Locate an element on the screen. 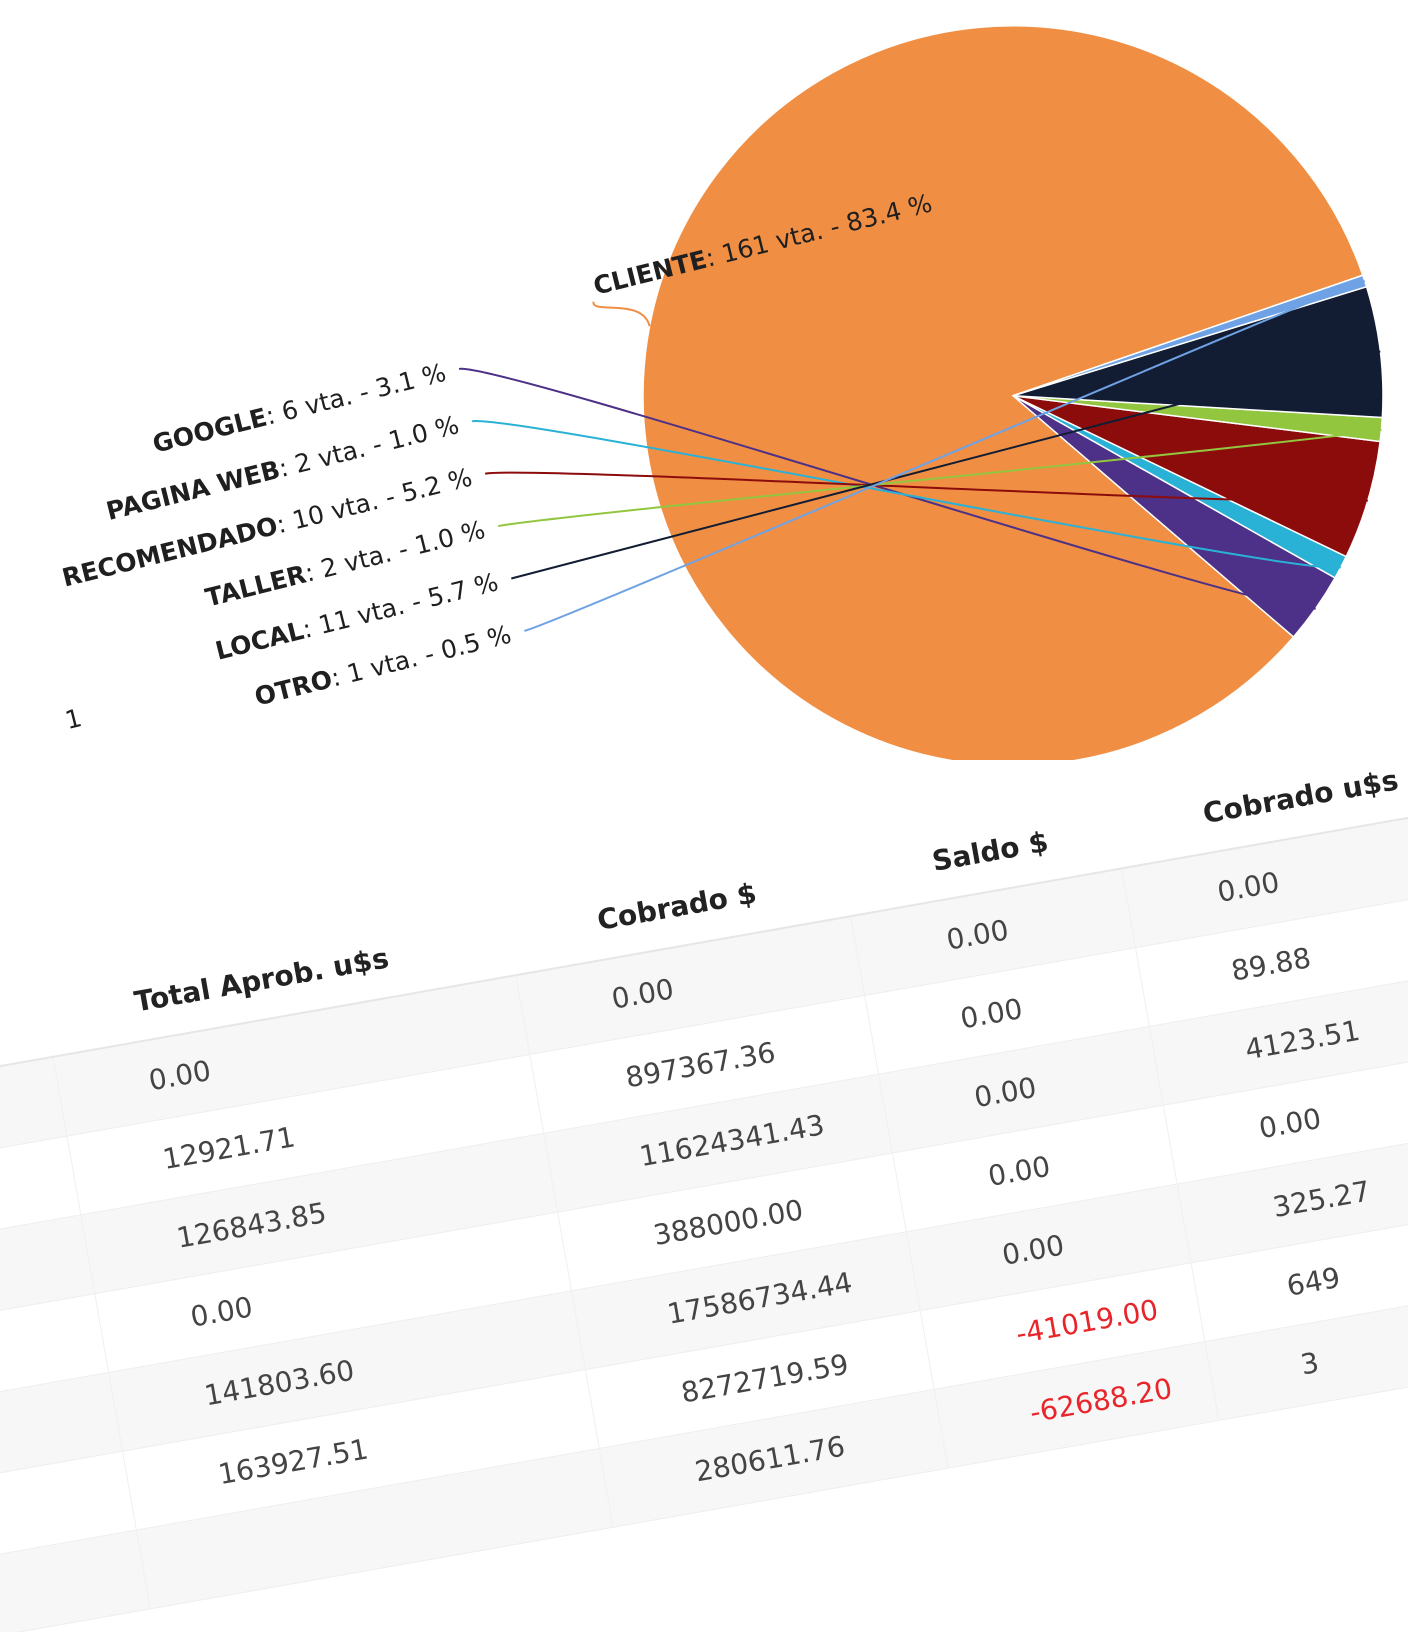 The width and height of the screenshot is (1408, 1632). pie-label-partial: 1 is located at coordinates (73, 719).